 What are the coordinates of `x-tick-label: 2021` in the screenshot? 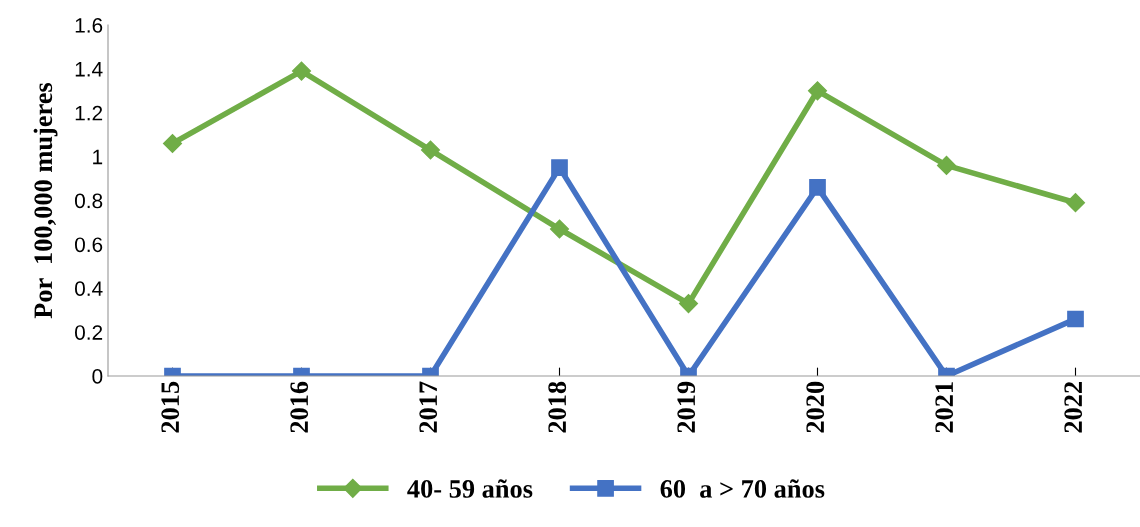 It's located at (944, 407).